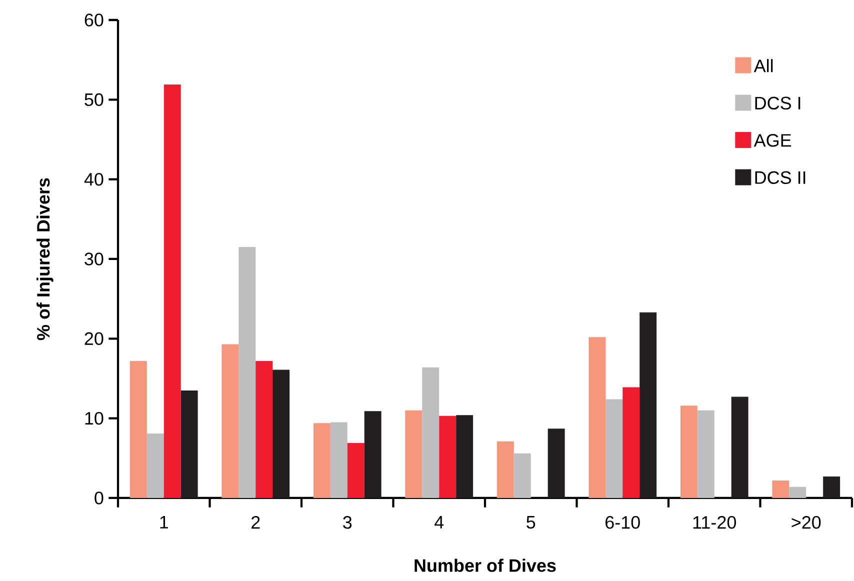 This screenshot has width=854, height=581. I want to click on x-tick-label: 4, so click(439, 522).